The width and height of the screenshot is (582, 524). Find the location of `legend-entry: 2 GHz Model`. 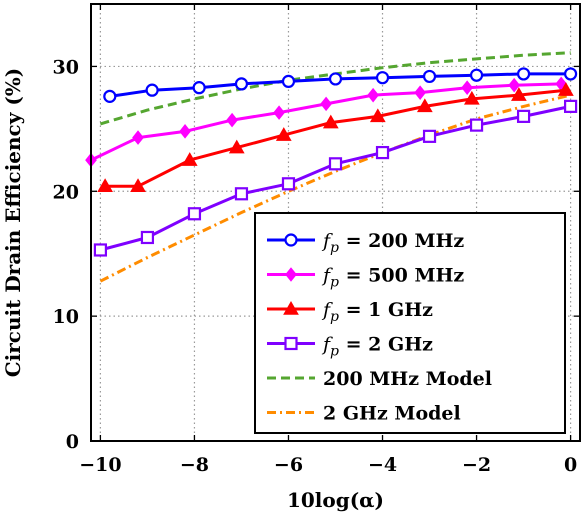

legend-entry: 2 GHz Model is located at coordinates (364, 414).